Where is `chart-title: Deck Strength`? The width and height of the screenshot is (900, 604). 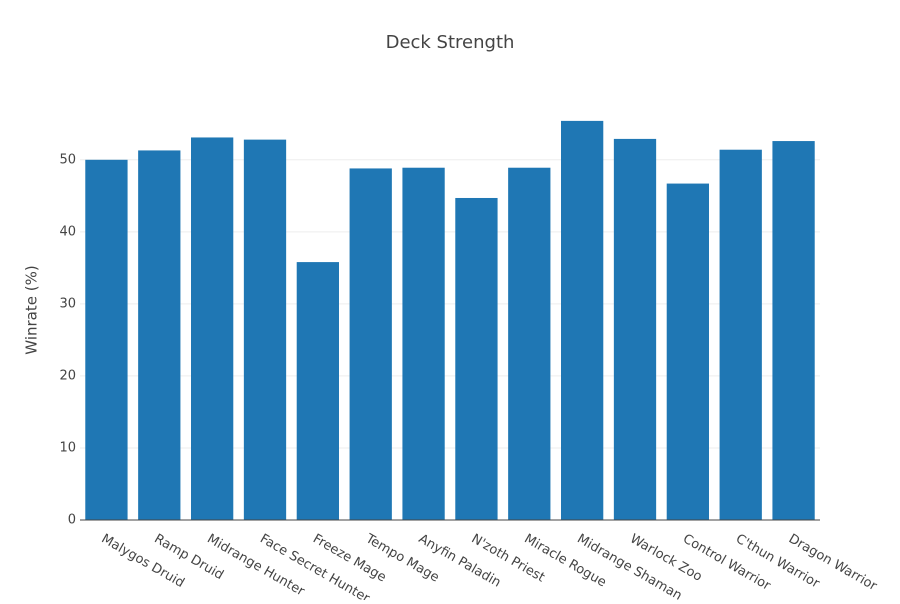
chart-title: Deck Strength is located at coordinates (450, 42).